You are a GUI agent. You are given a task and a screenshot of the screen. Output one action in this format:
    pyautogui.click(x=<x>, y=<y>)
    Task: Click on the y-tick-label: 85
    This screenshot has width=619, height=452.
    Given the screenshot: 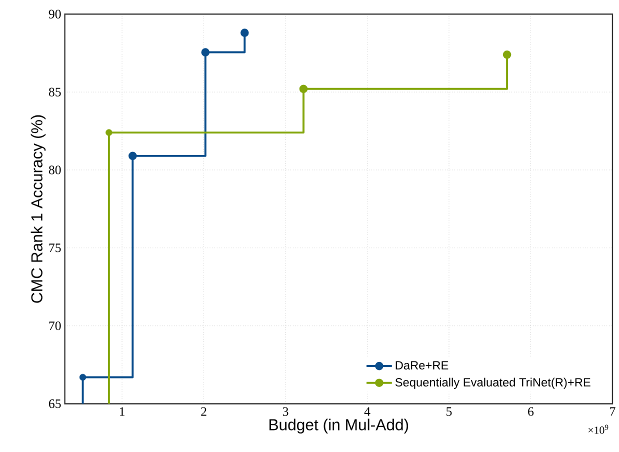 What is the action you would take?
    pyautogui.click(x=54, y=92)
    